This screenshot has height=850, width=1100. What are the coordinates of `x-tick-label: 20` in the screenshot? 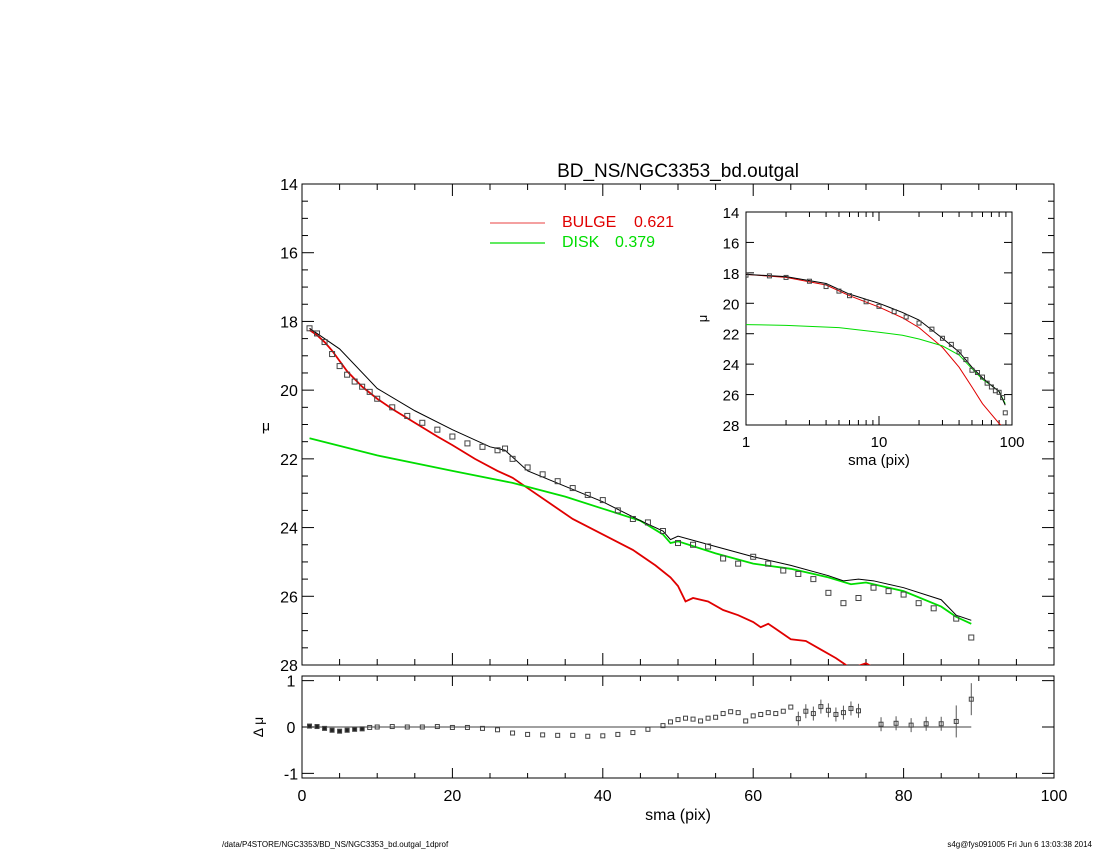 It's located at (453, 796).